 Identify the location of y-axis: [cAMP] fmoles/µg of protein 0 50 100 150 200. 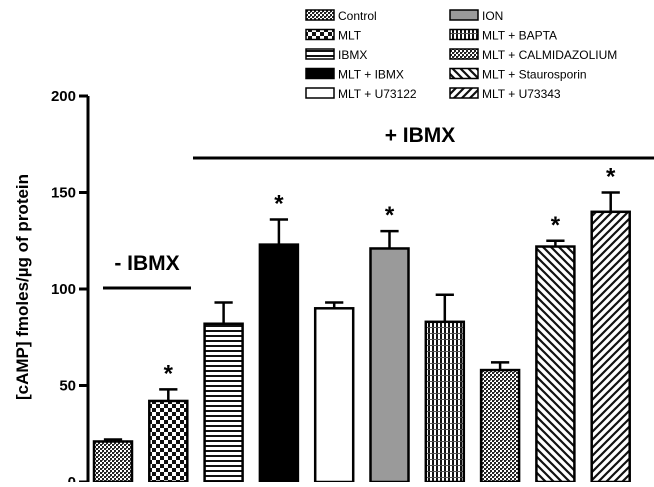
(51, 287).